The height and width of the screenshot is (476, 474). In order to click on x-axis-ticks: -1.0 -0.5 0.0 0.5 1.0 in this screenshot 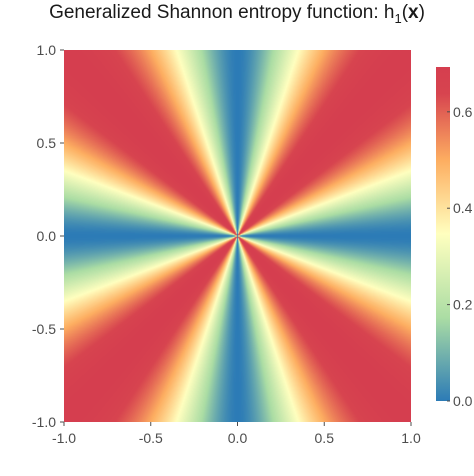, I will do `click(236, 434)`.